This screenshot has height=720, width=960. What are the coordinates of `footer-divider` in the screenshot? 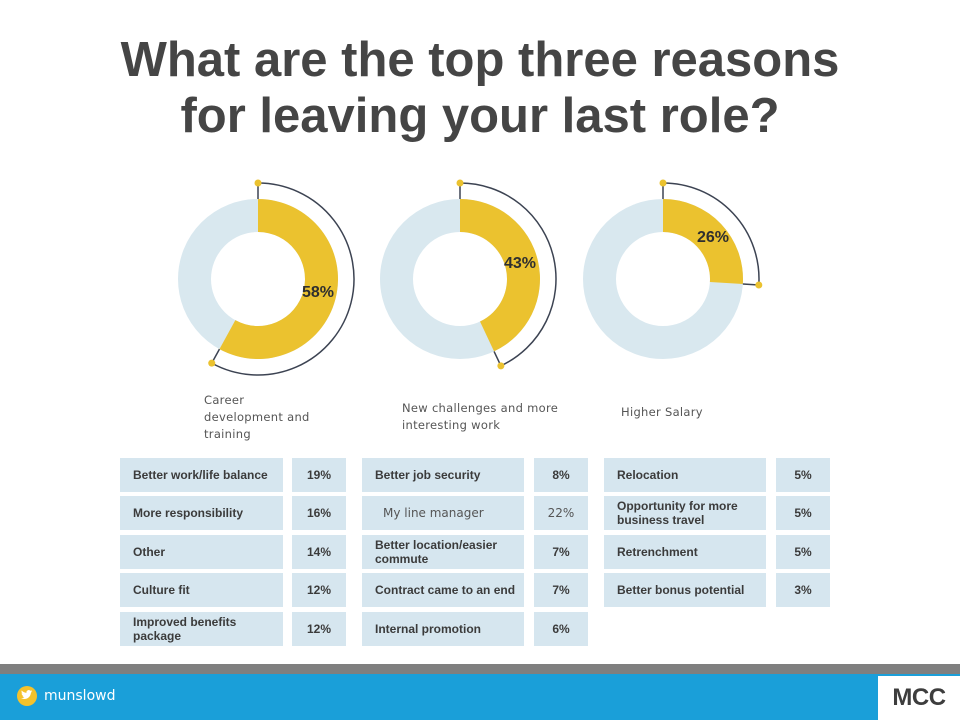 It's located at (480, 669).